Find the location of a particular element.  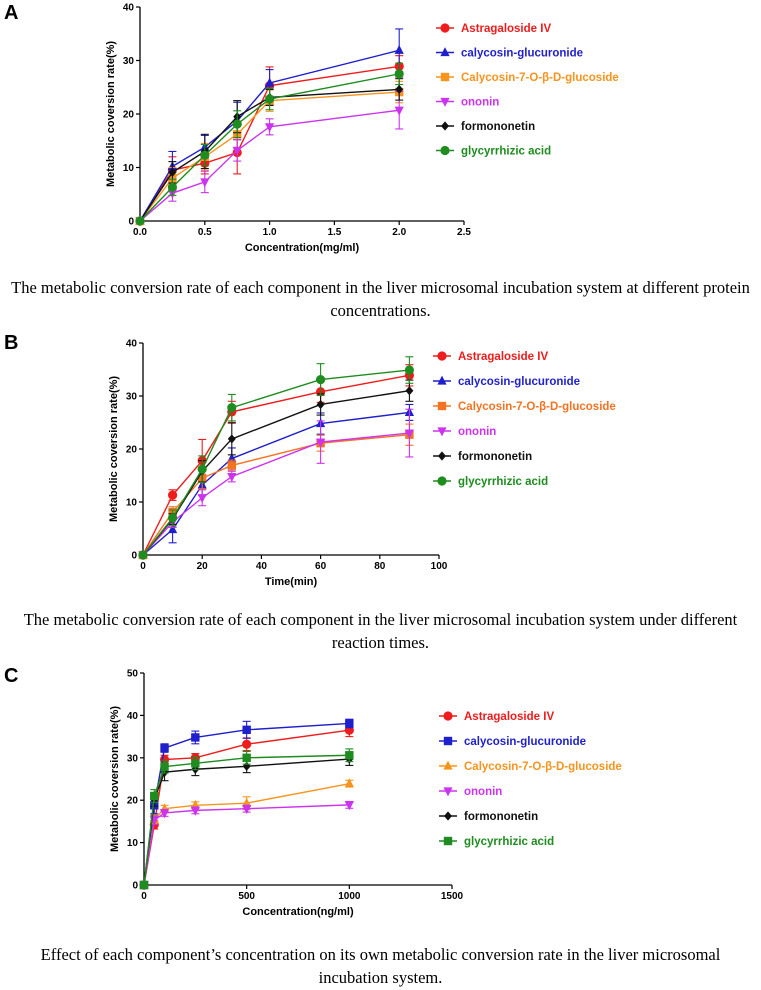

x-tick-label: 40 is located at coordinates (262, 566).